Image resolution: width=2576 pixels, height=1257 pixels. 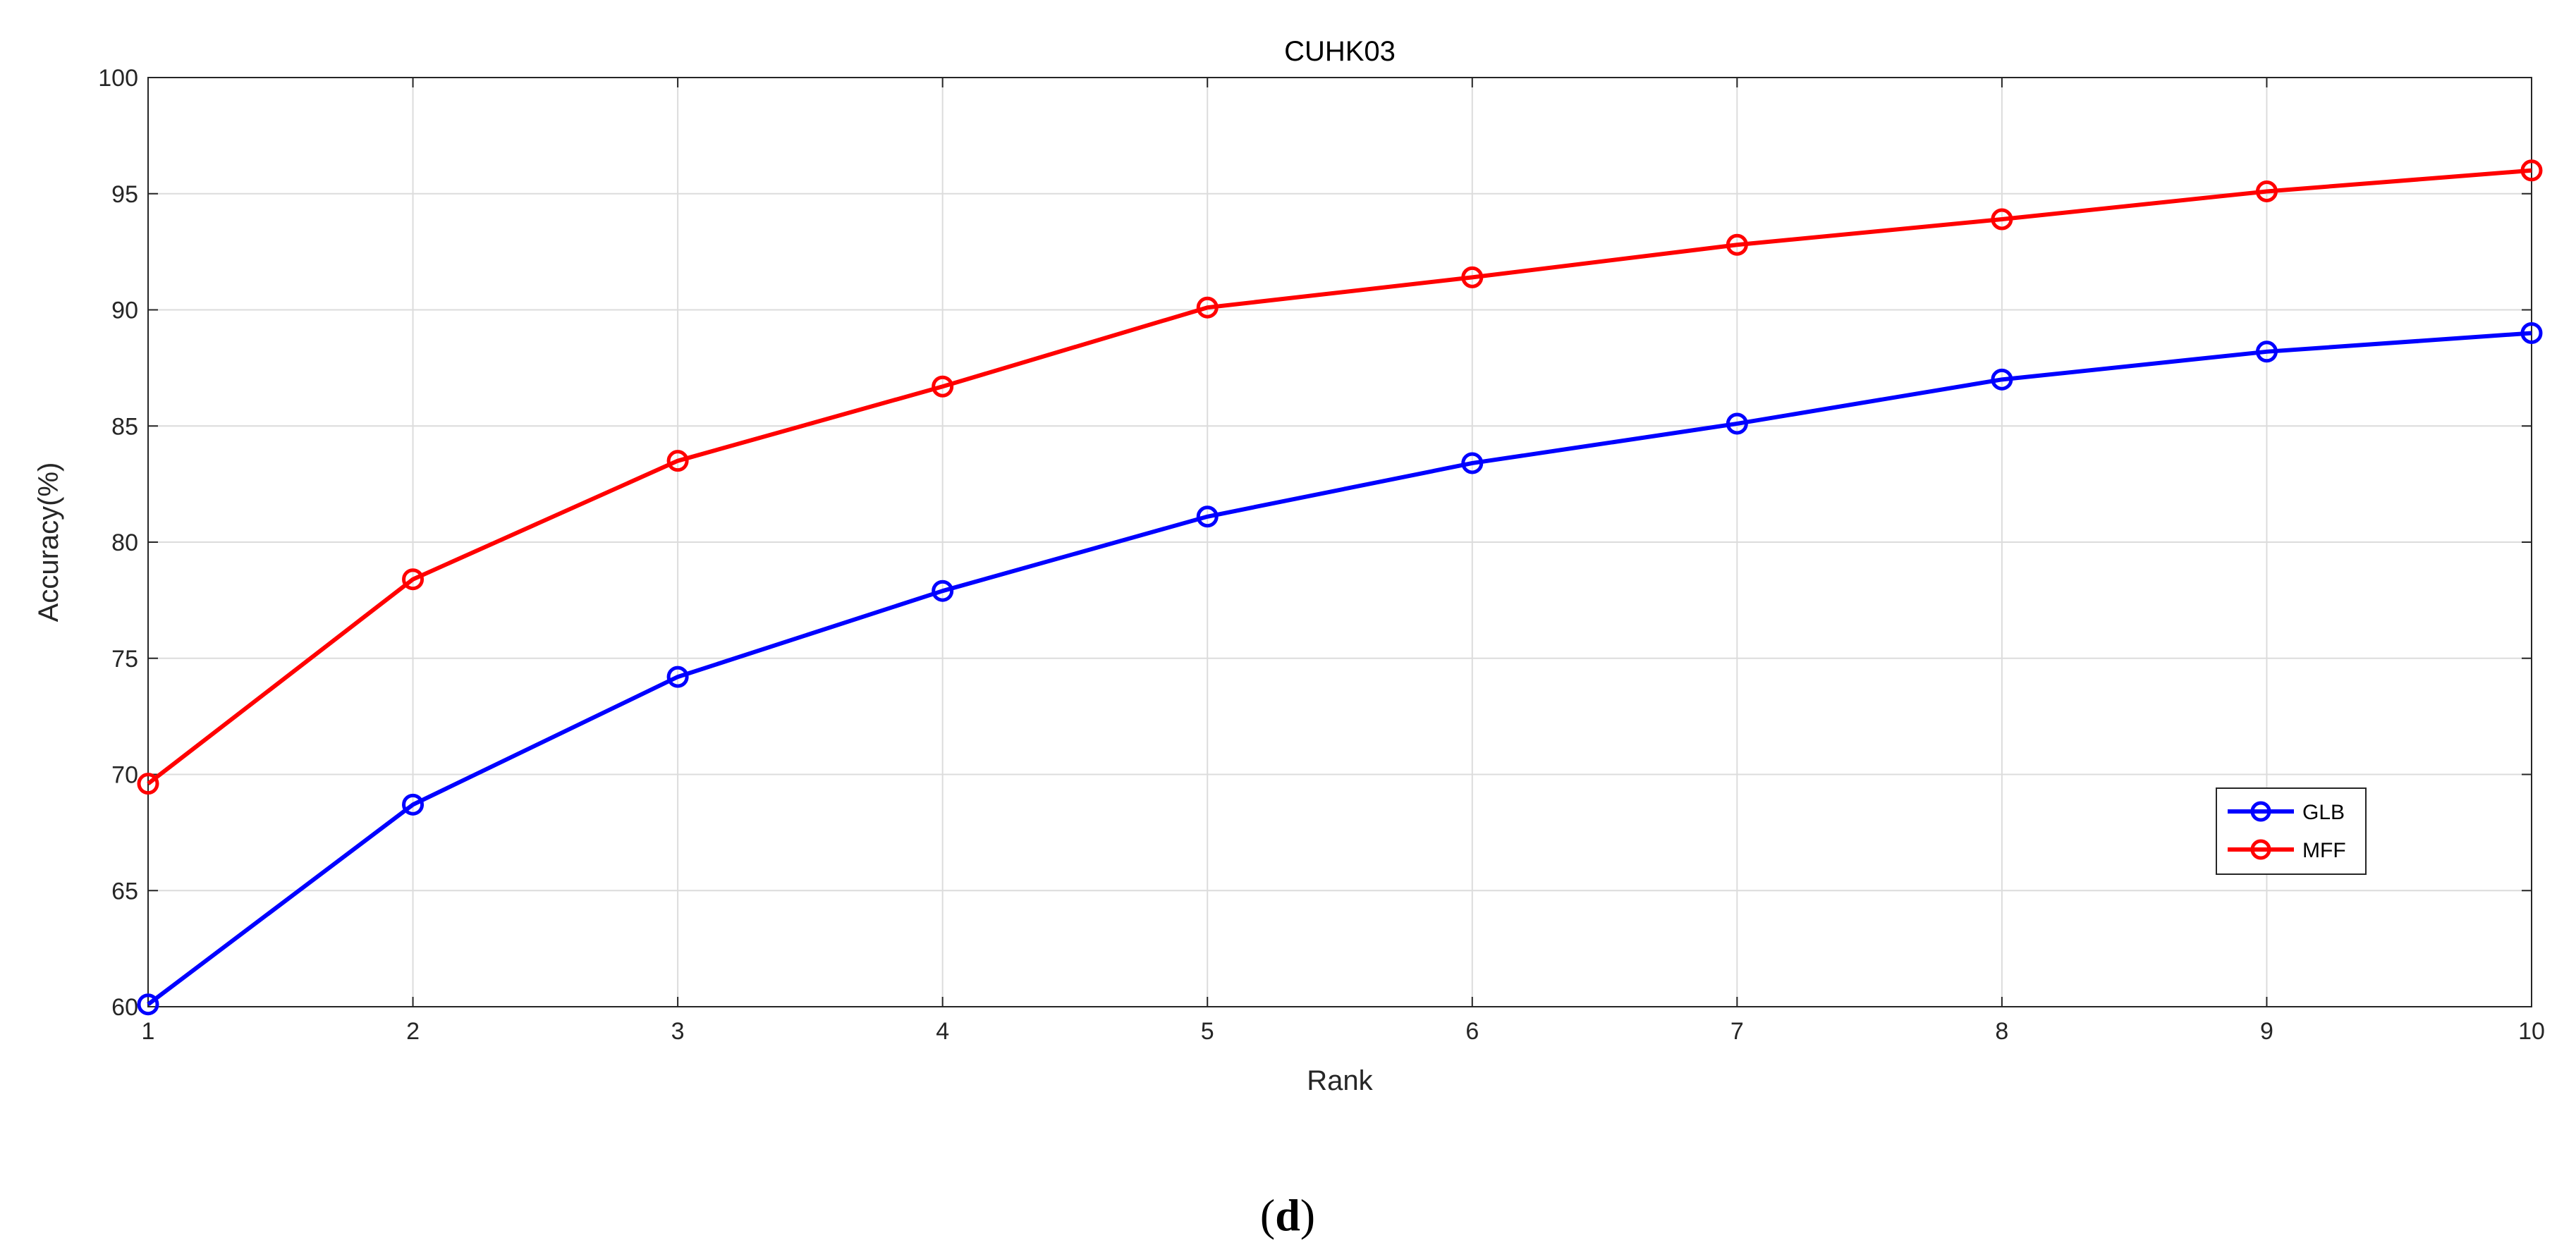 What do you see at coordinates (2324, 850) in the screenshot?
I see `legend-mff-label: MFF` at bounding box center [2324, 850].